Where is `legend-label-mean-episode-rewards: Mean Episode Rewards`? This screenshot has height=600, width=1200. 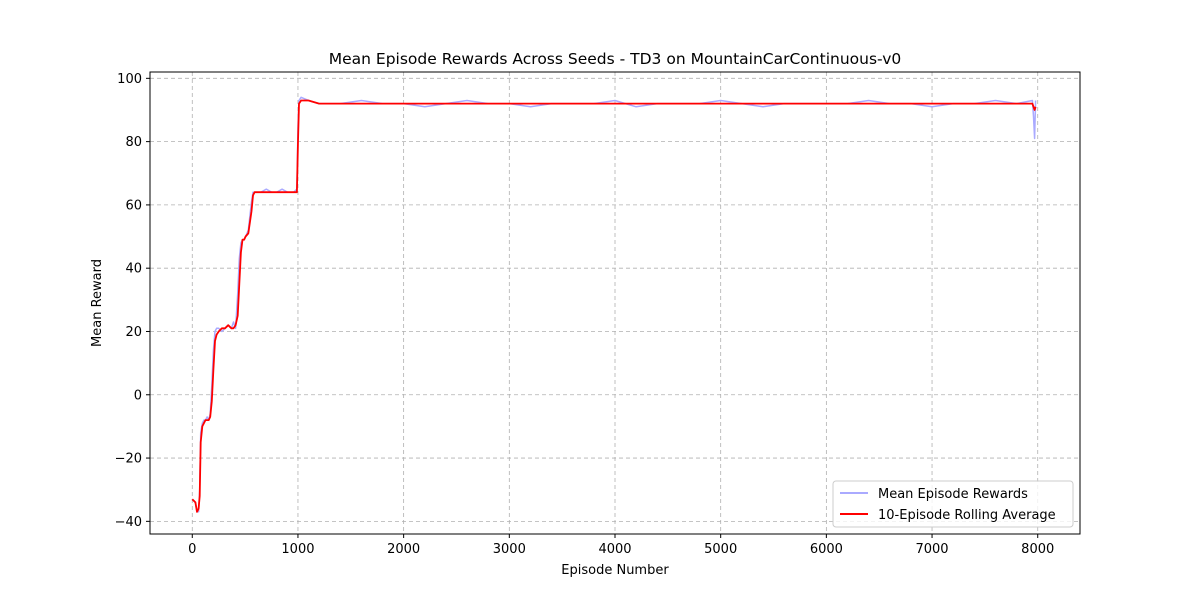 legend-label-mean-episode-rewards: Mean Episode Rewards is located at coordinates (953, 494).